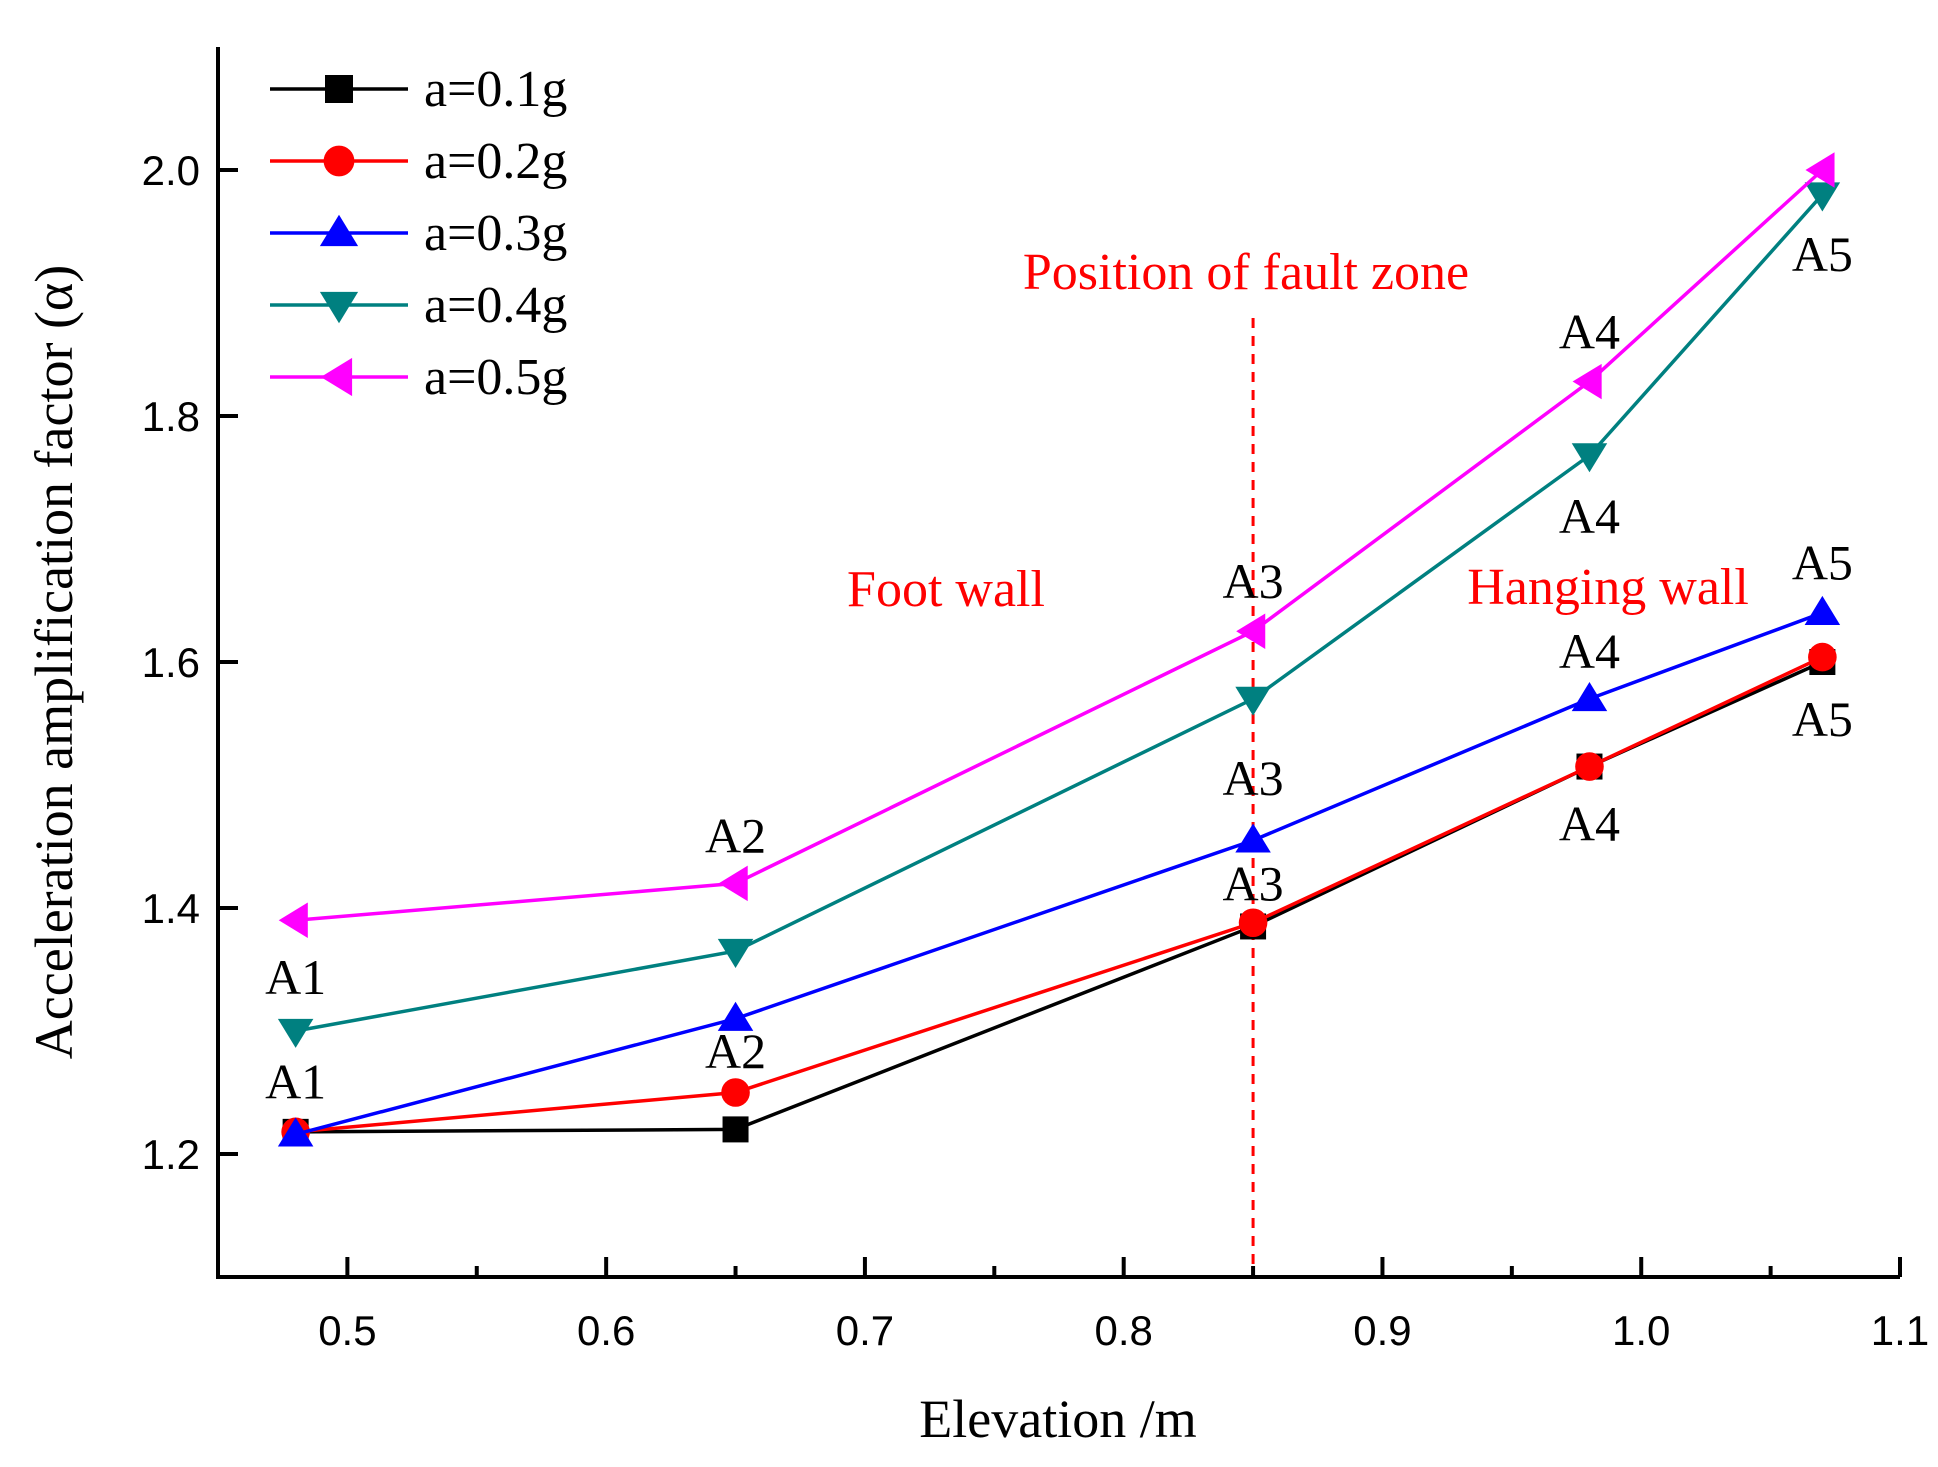  Describe the element at coordinates (1608, 587) in the screenshot. I see `annotation-hanging-wall: Hanging wall` at that location.